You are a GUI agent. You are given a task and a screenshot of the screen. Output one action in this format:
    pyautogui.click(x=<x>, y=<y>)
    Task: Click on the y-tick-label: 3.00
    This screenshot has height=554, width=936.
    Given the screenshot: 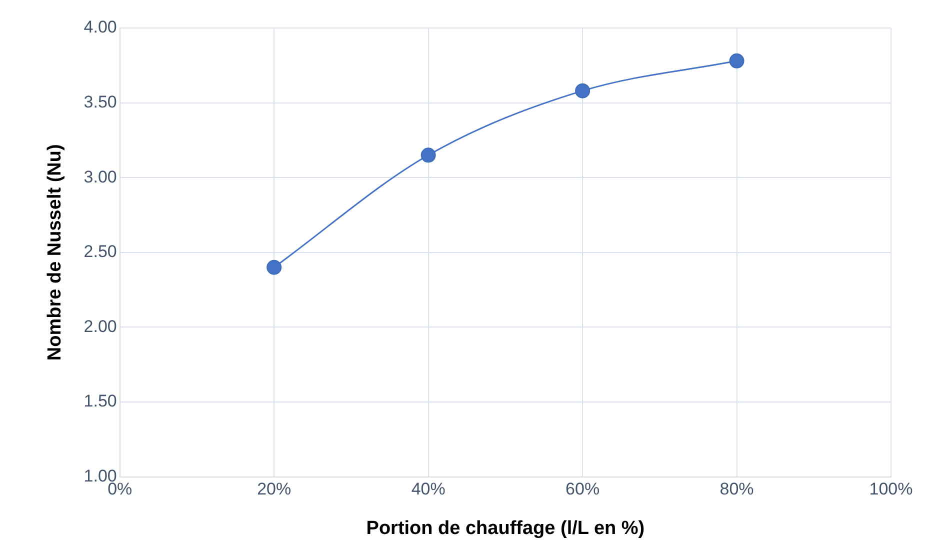 What is the action you would take?
    pyautogui.click(x=100, y=176)
    